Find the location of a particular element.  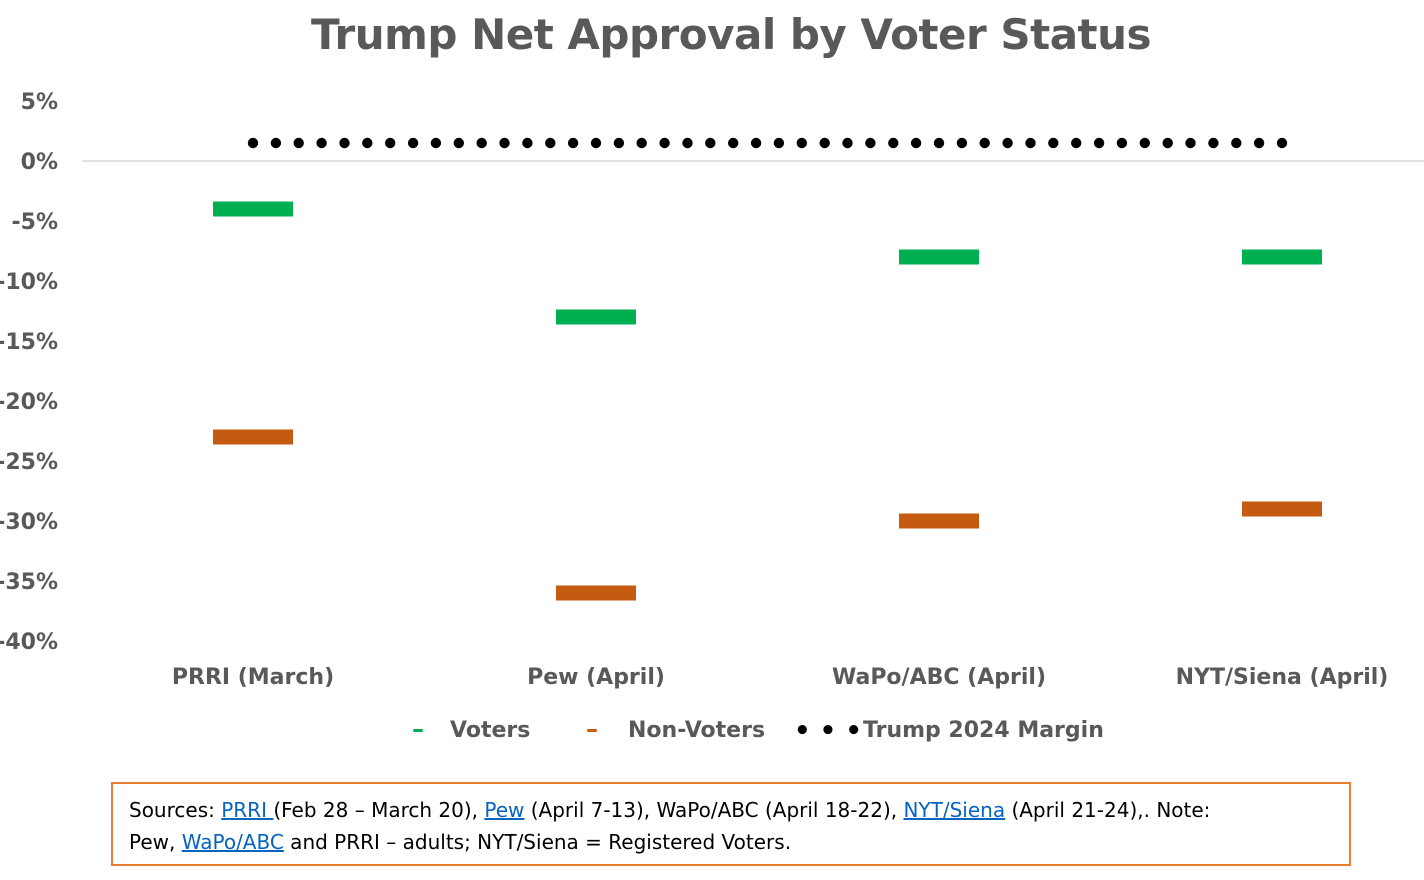

legend-margin-marker: • • • is located at coordinates (828, 731).